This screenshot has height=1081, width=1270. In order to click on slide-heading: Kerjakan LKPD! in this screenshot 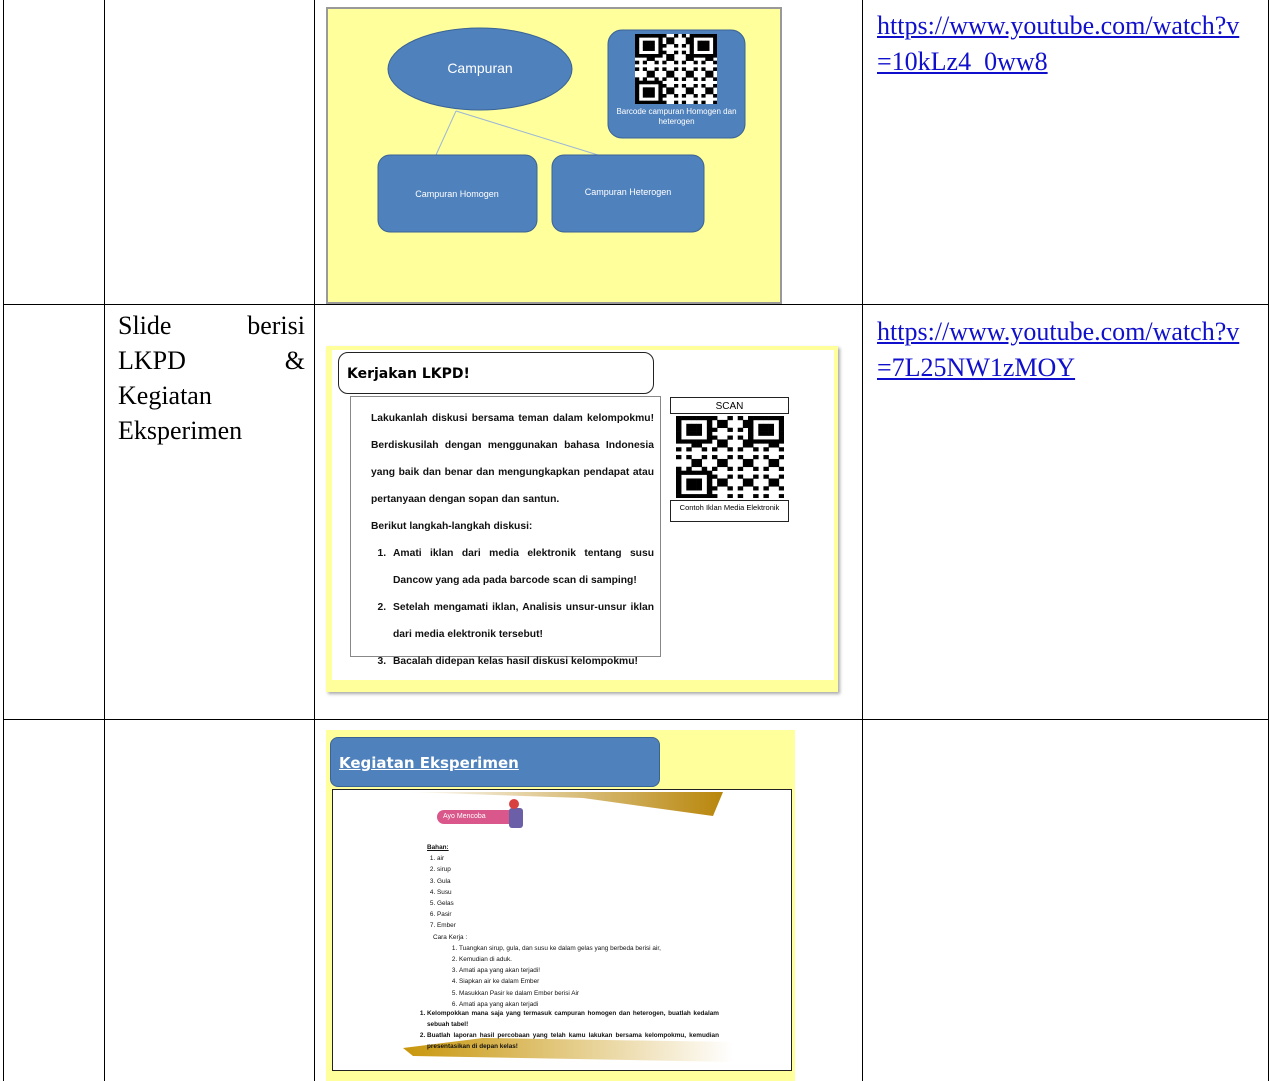, I will do `click(496, 373)`.